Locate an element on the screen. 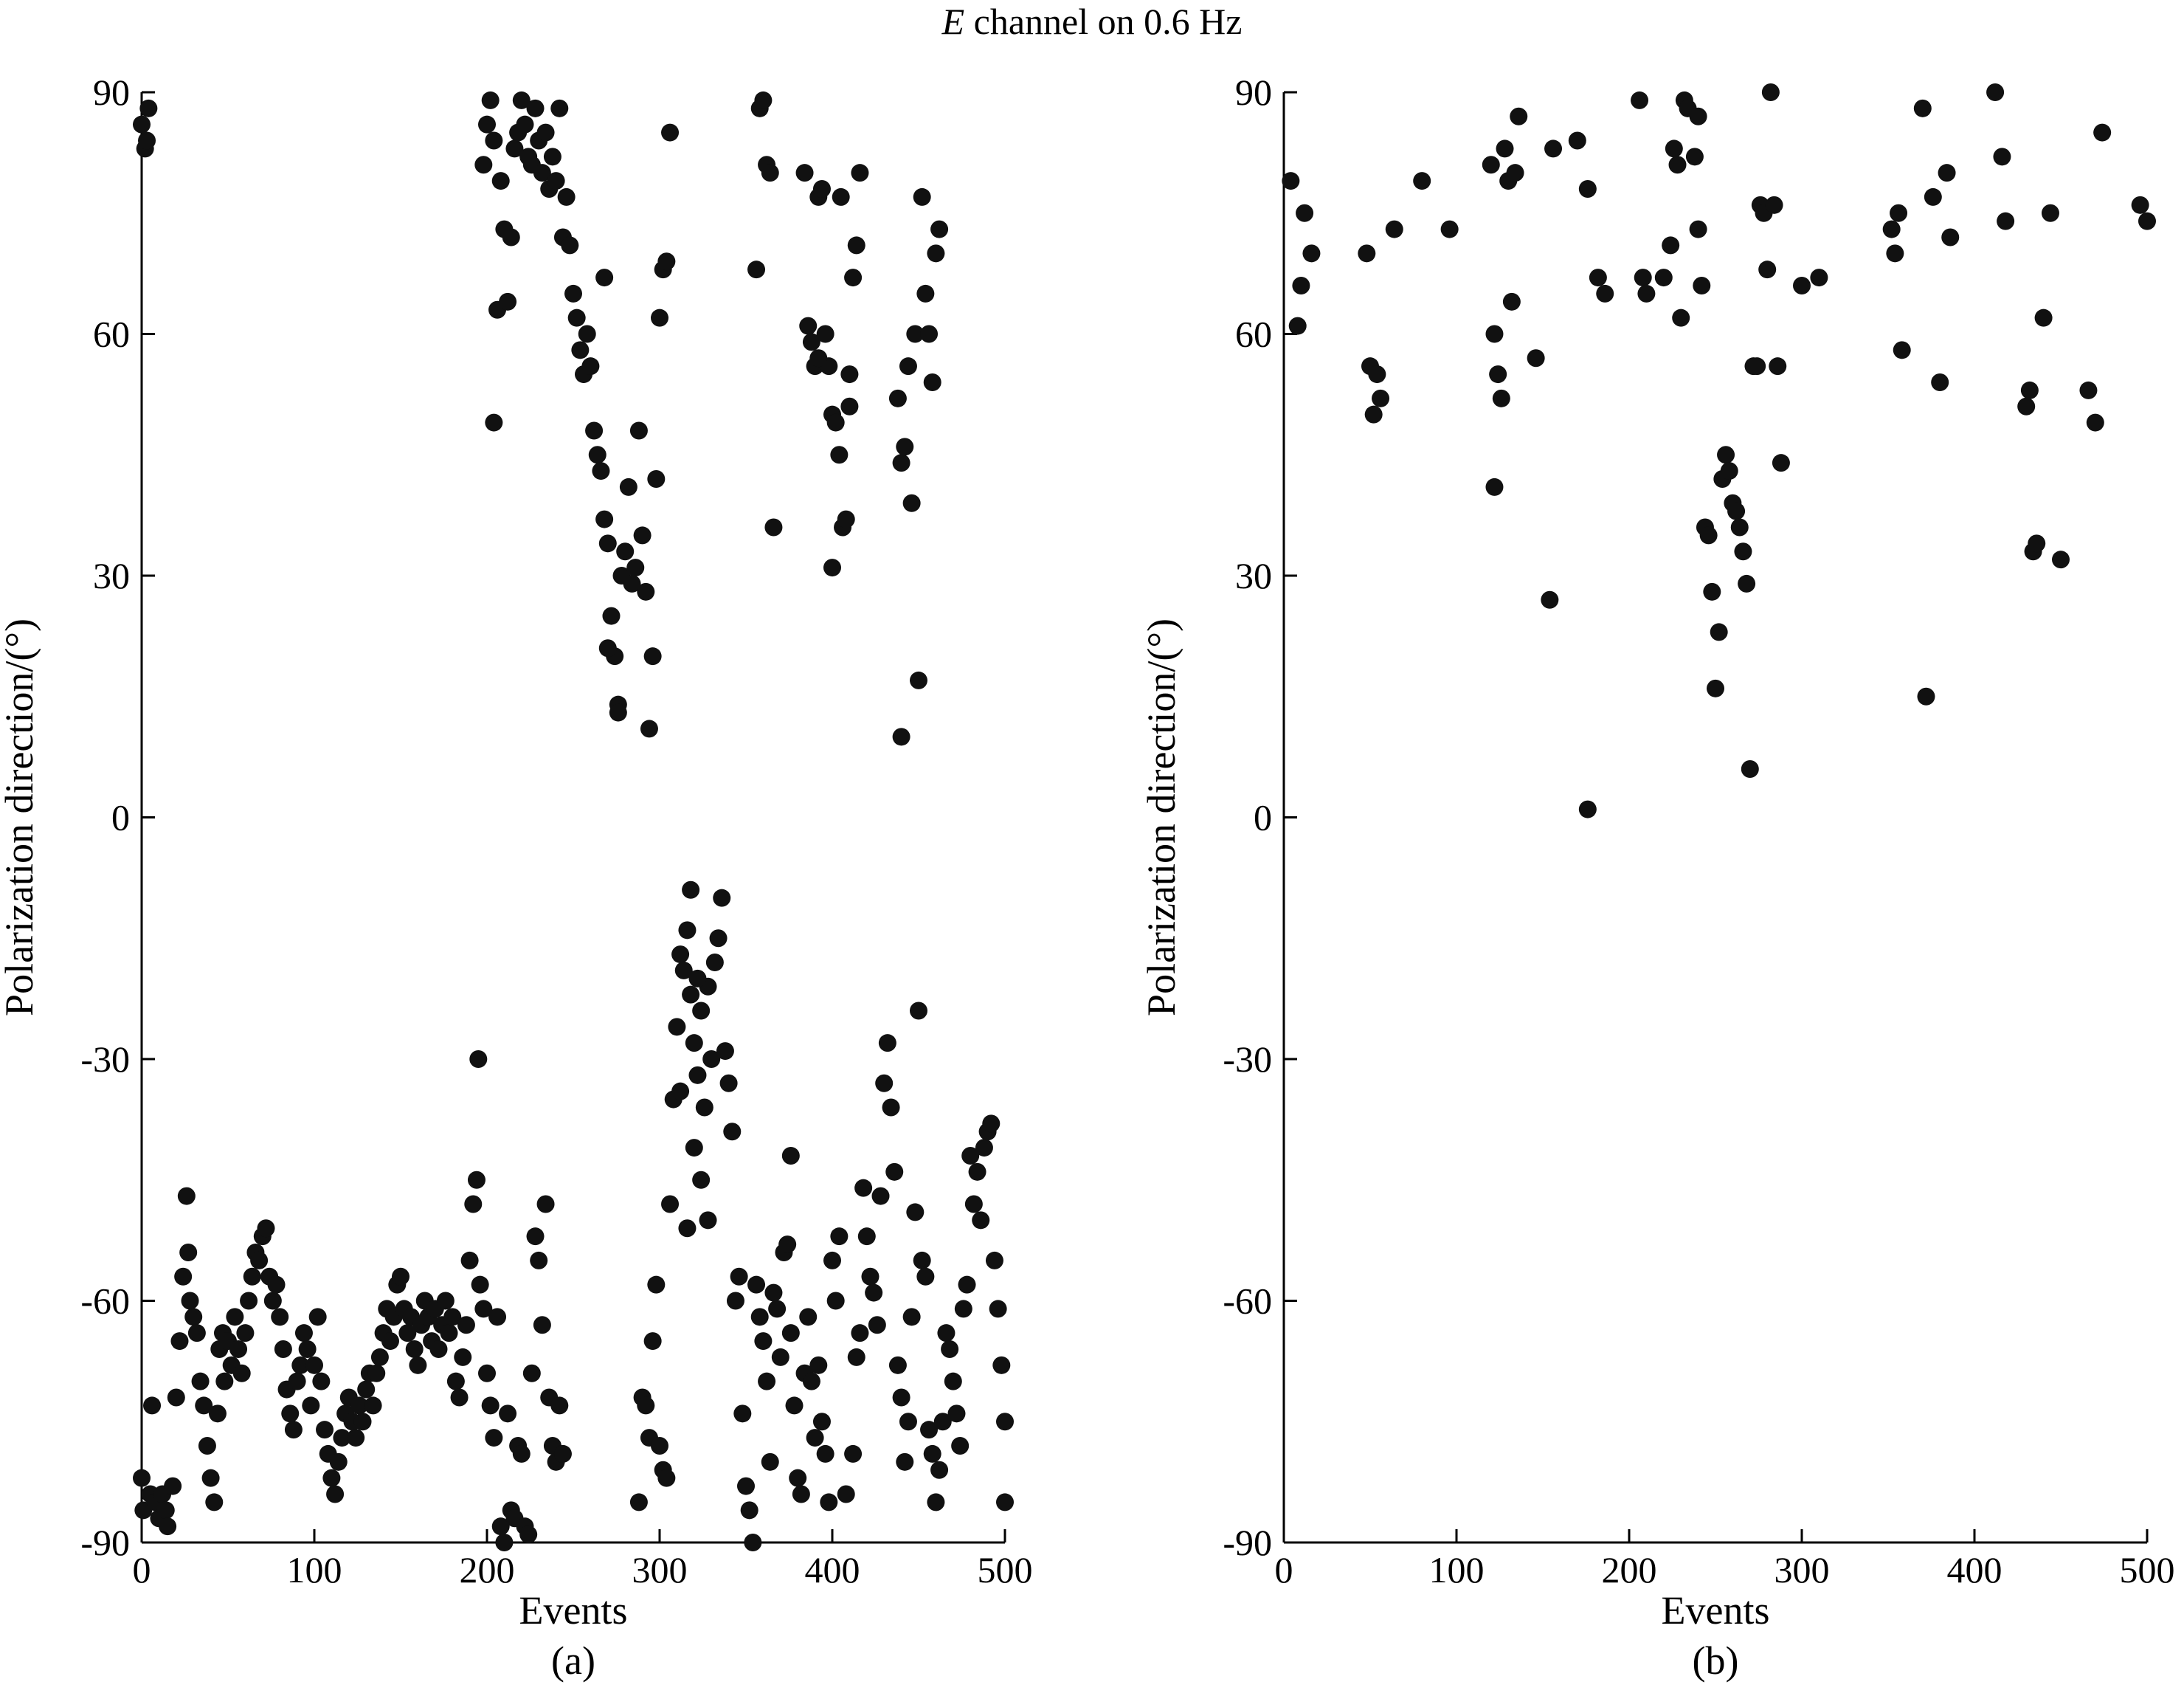 The height and width of the screenshot is (1696, 2184). y-tick-label: -60 is located at coordinates (1247, 1301).